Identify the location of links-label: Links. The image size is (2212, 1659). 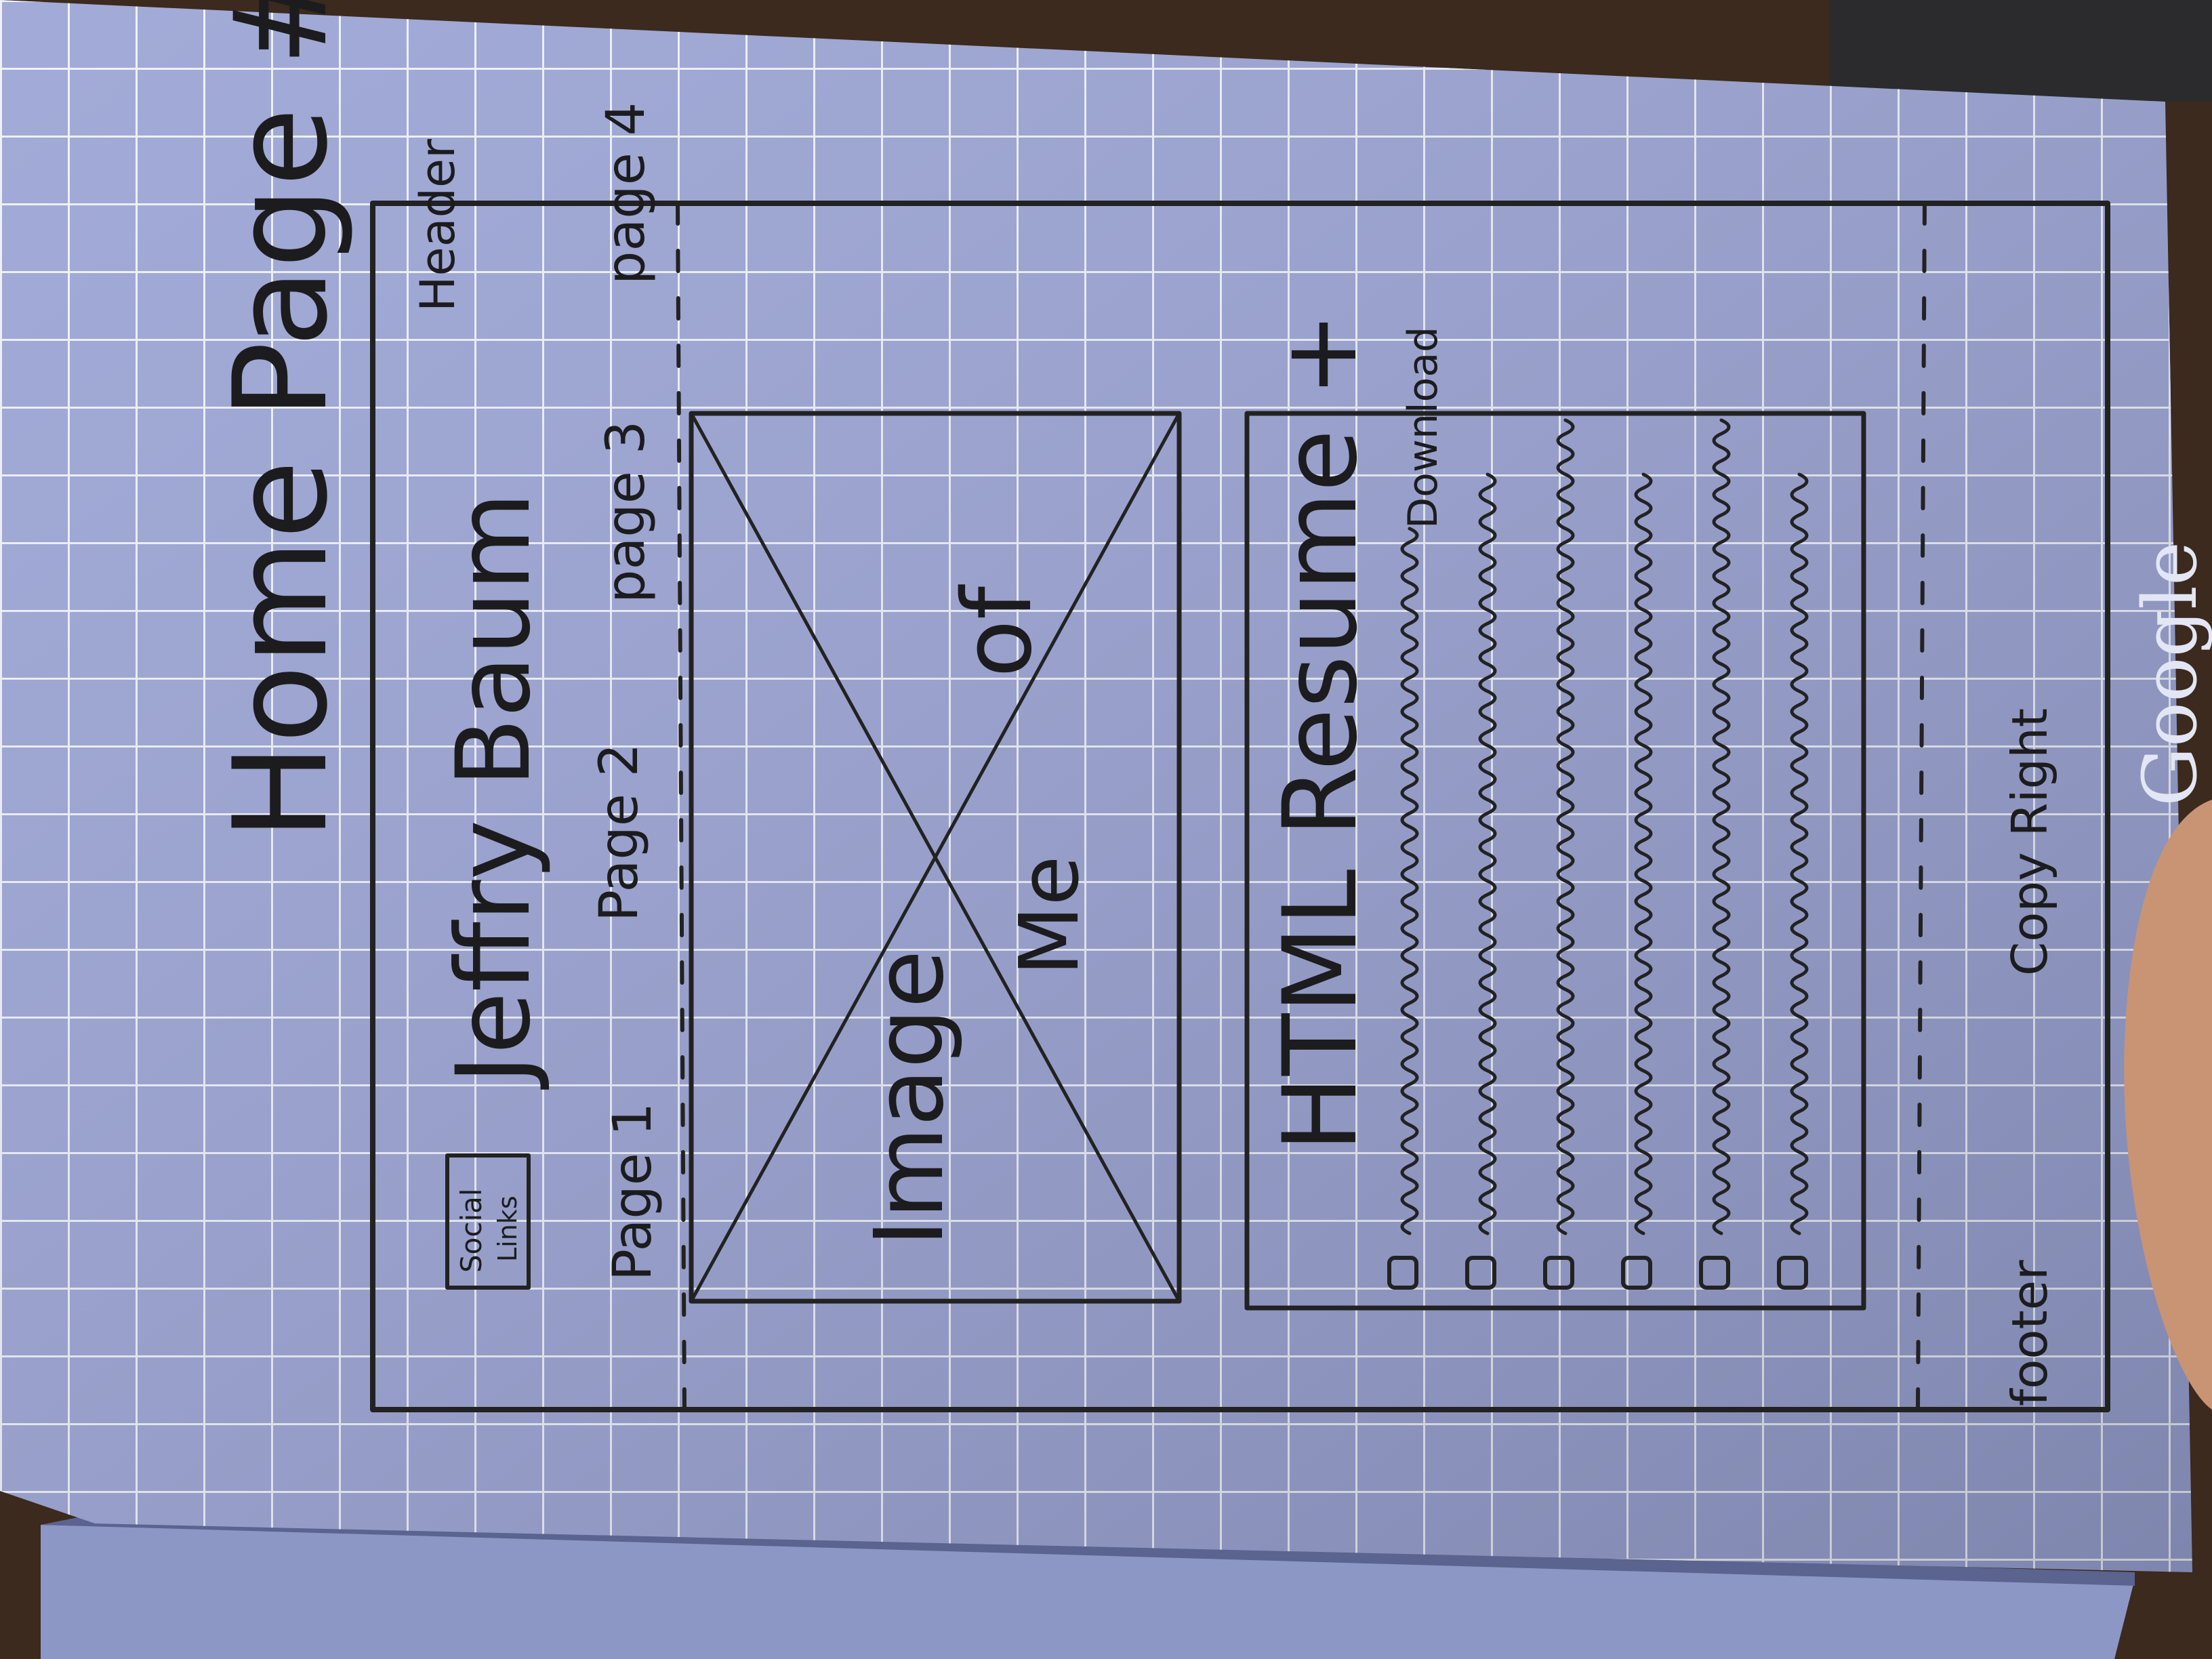
(508, 1228).